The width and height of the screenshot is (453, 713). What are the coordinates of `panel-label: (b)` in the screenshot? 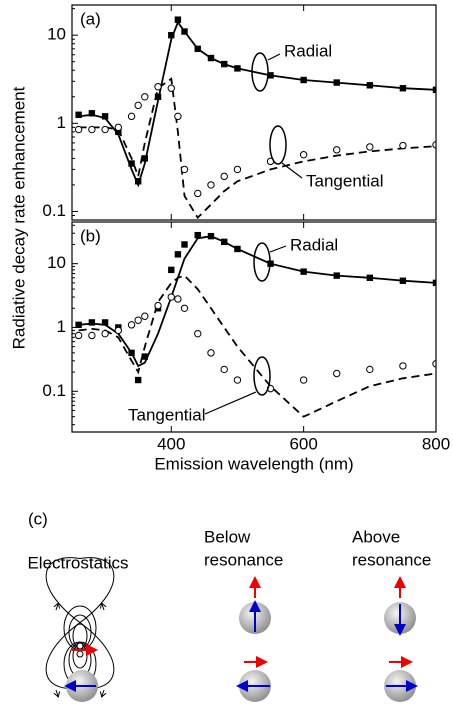 It's located at (90, 235).